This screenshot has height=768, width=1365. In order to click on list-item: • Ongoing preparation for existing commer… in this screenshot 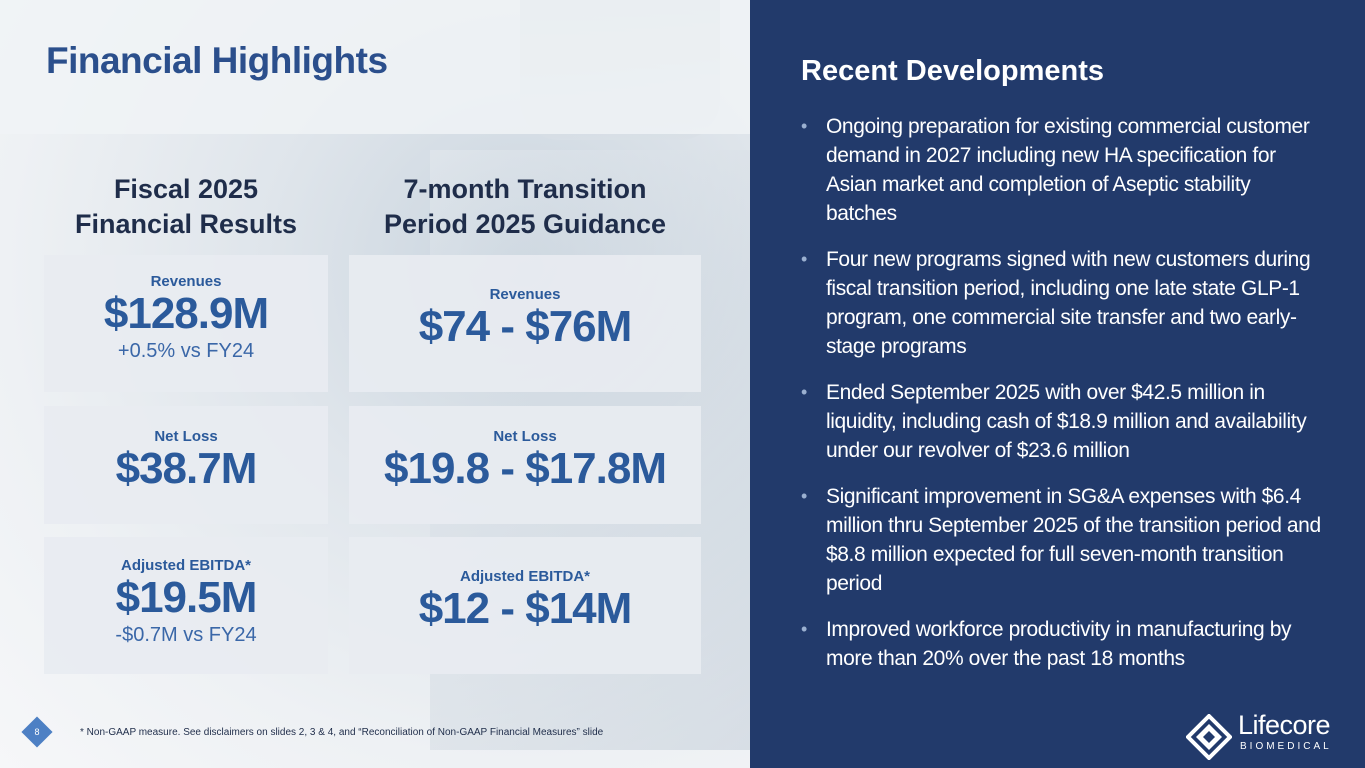, I will do `click(1061, 170)`.